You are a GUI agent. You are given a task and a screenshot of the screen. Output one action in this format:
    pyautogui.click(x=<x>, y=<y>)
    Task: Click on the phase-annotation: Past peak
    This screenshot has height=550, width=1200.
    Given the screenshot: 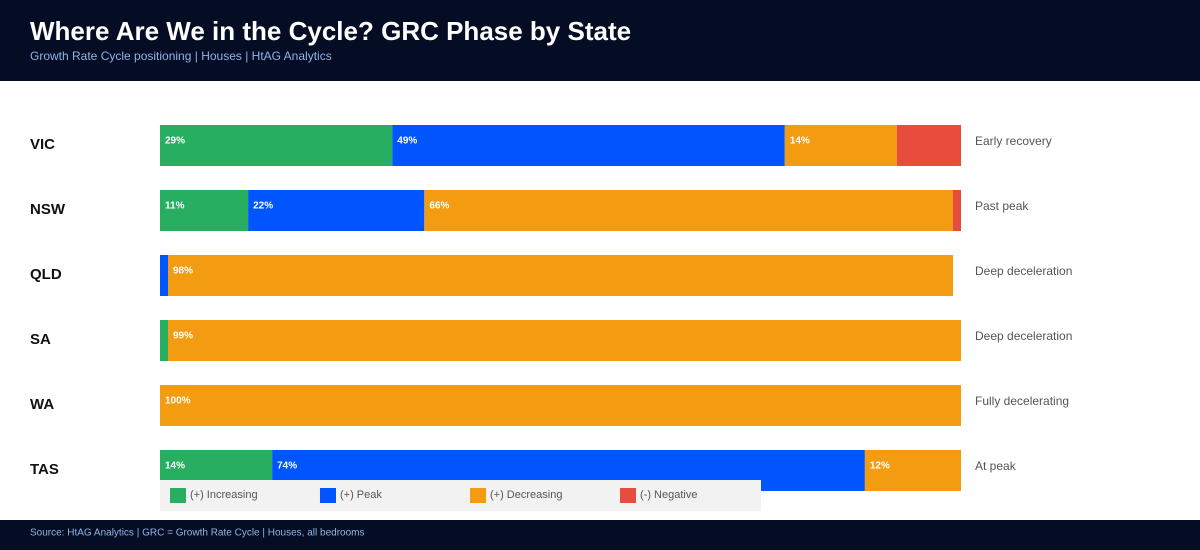 What is the action you would take?
    pyautogui.click(x=1002, y=206)
    